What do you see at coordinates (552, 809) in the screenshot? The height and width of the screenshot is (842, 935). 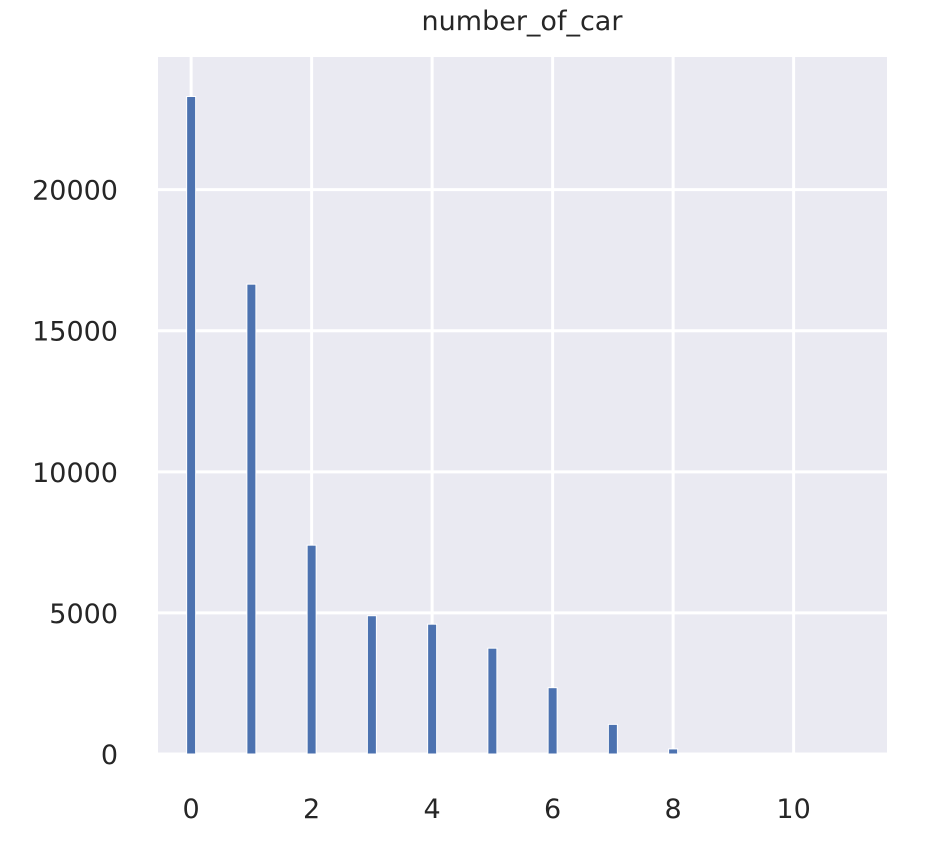 I see `x-tick-label: 6` at bounding box center [552, 809].